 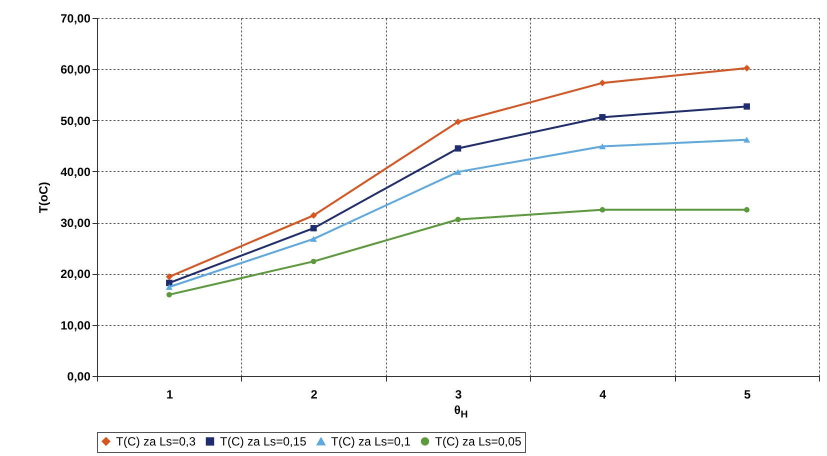 What do you see at coordinates (75, 274) in the screenshot?
I see `y-tick-label: 20,00` at bounding box center [75, 274].